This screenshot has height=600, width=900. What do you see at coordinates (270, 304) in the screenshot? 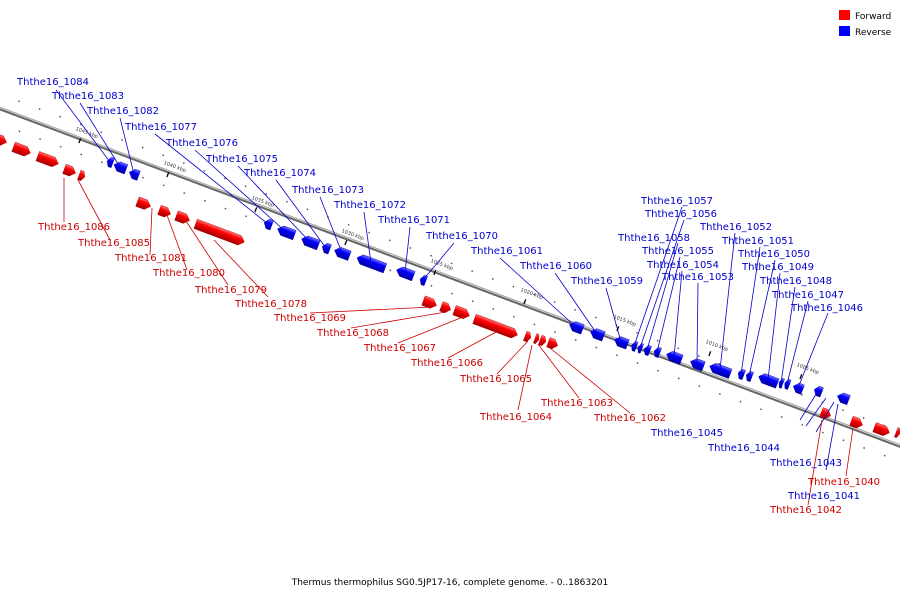
I see `gene-label: Ththe16_1078` at bounding box center [270, 304].